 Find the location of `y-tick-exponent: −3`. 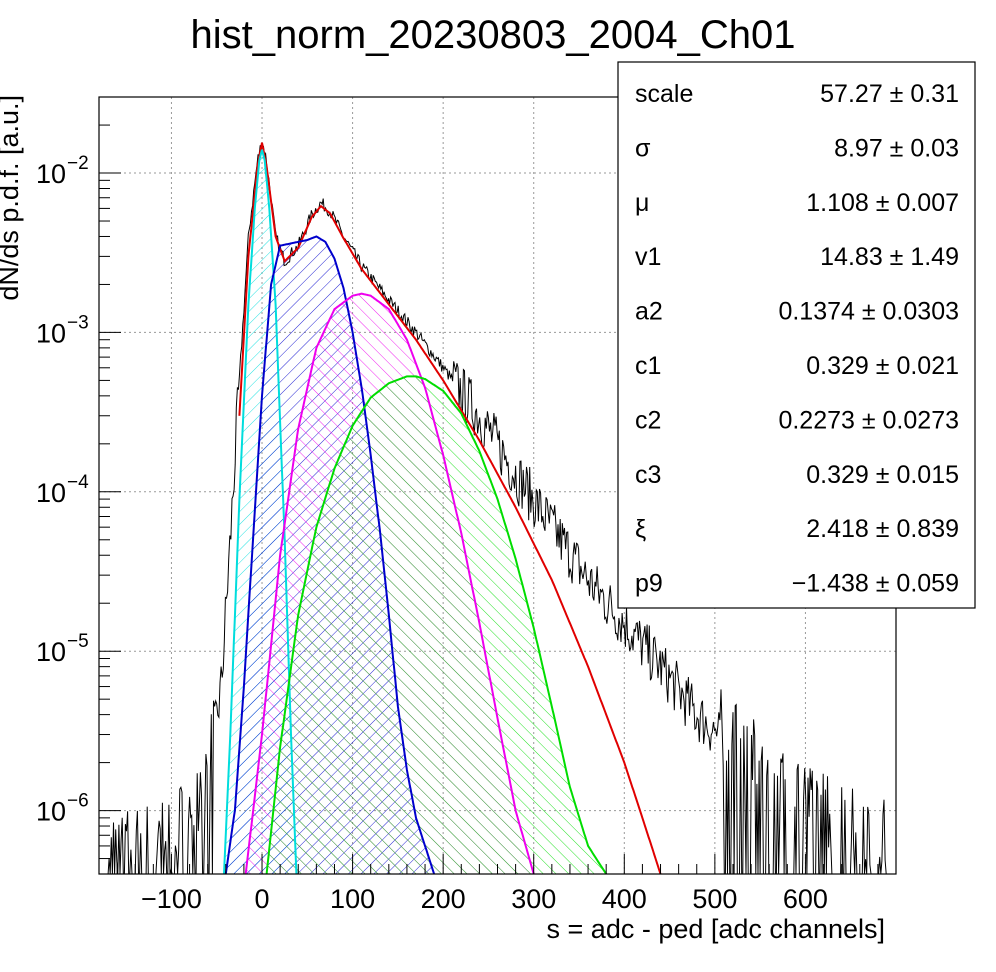

y-tick-exponent: −3 is located at coordinates (78, 322).